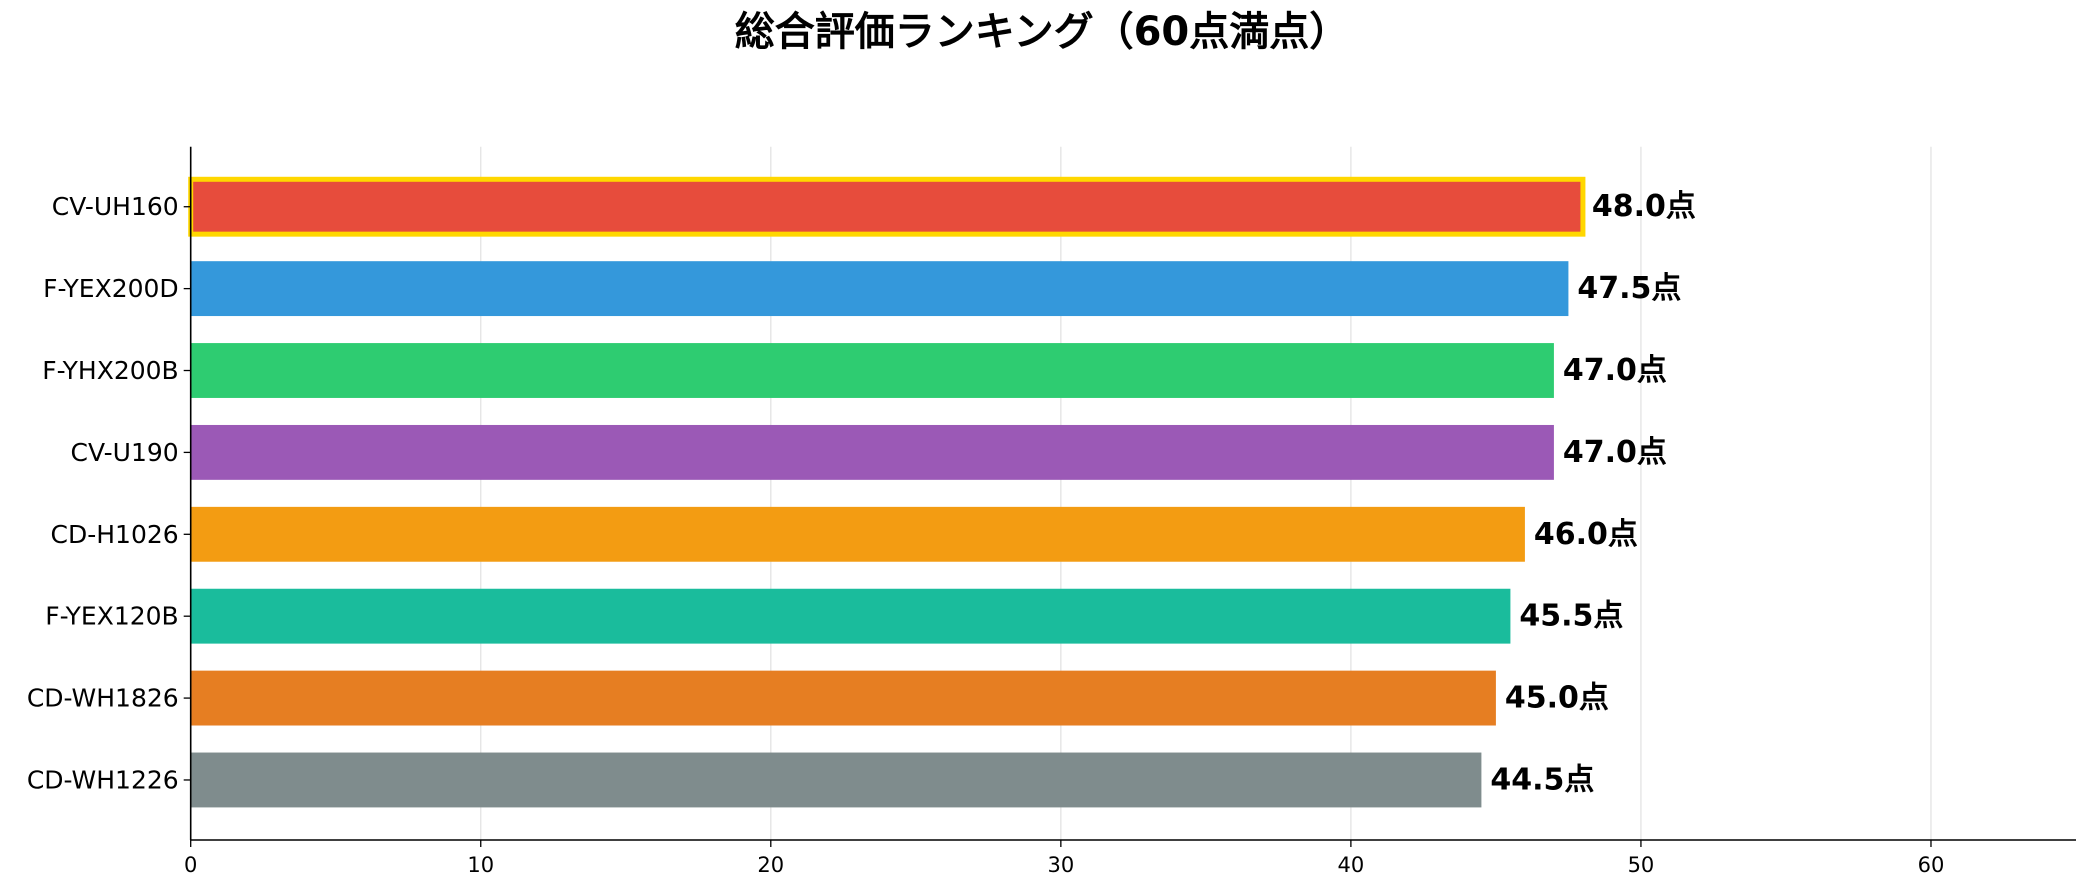  I want to click on value-label-cv-u190: 47.0点, so click(1615, 452).